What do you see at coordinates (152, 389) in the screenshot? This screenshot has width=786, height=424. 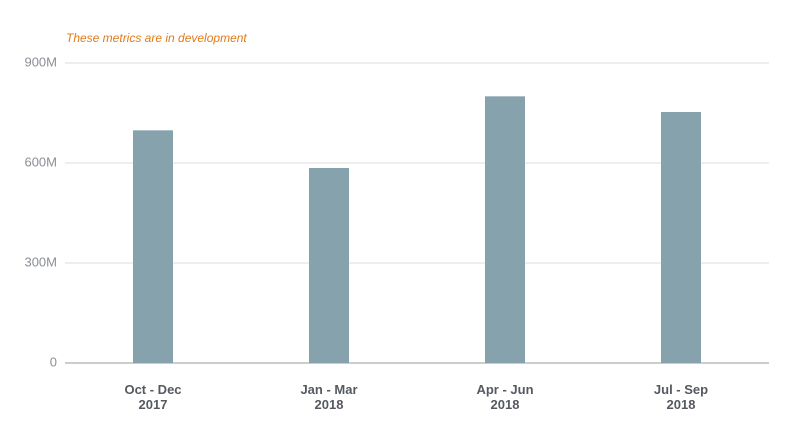 I see `x-tick-label-line: Oct - Dec` at bounding box center [152, 389].